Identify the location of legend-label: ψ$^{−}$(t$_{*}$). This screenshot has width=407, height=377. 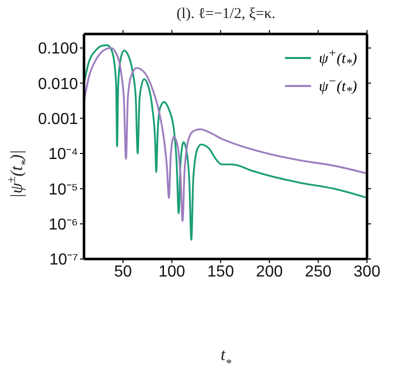
(337, 86).